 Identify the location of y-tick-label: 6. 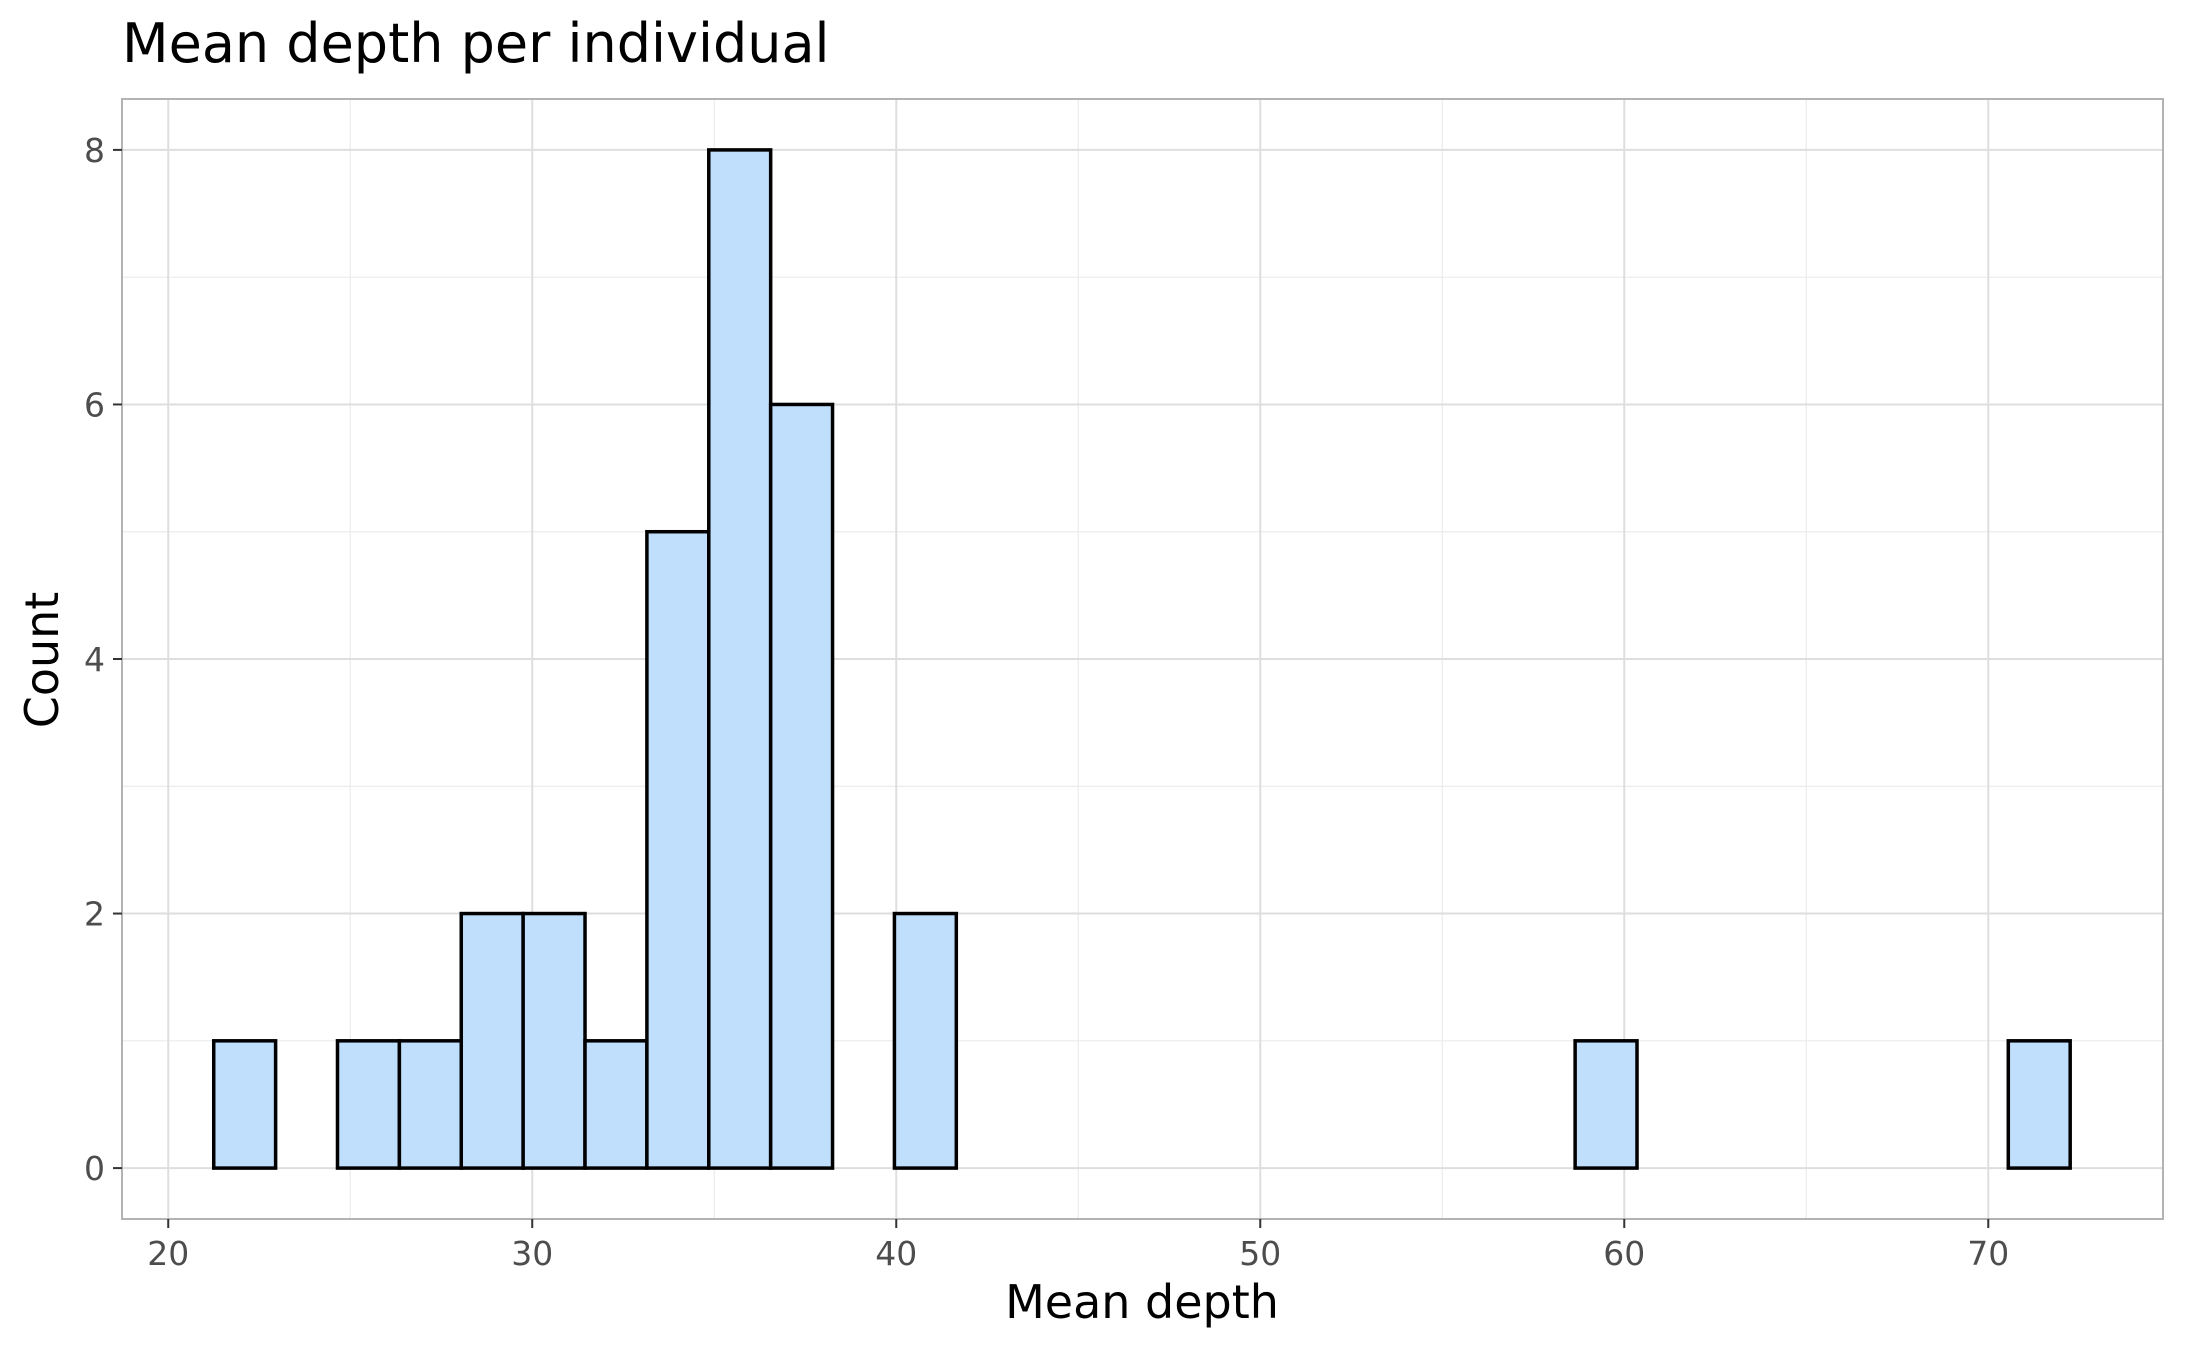
(94, 404).